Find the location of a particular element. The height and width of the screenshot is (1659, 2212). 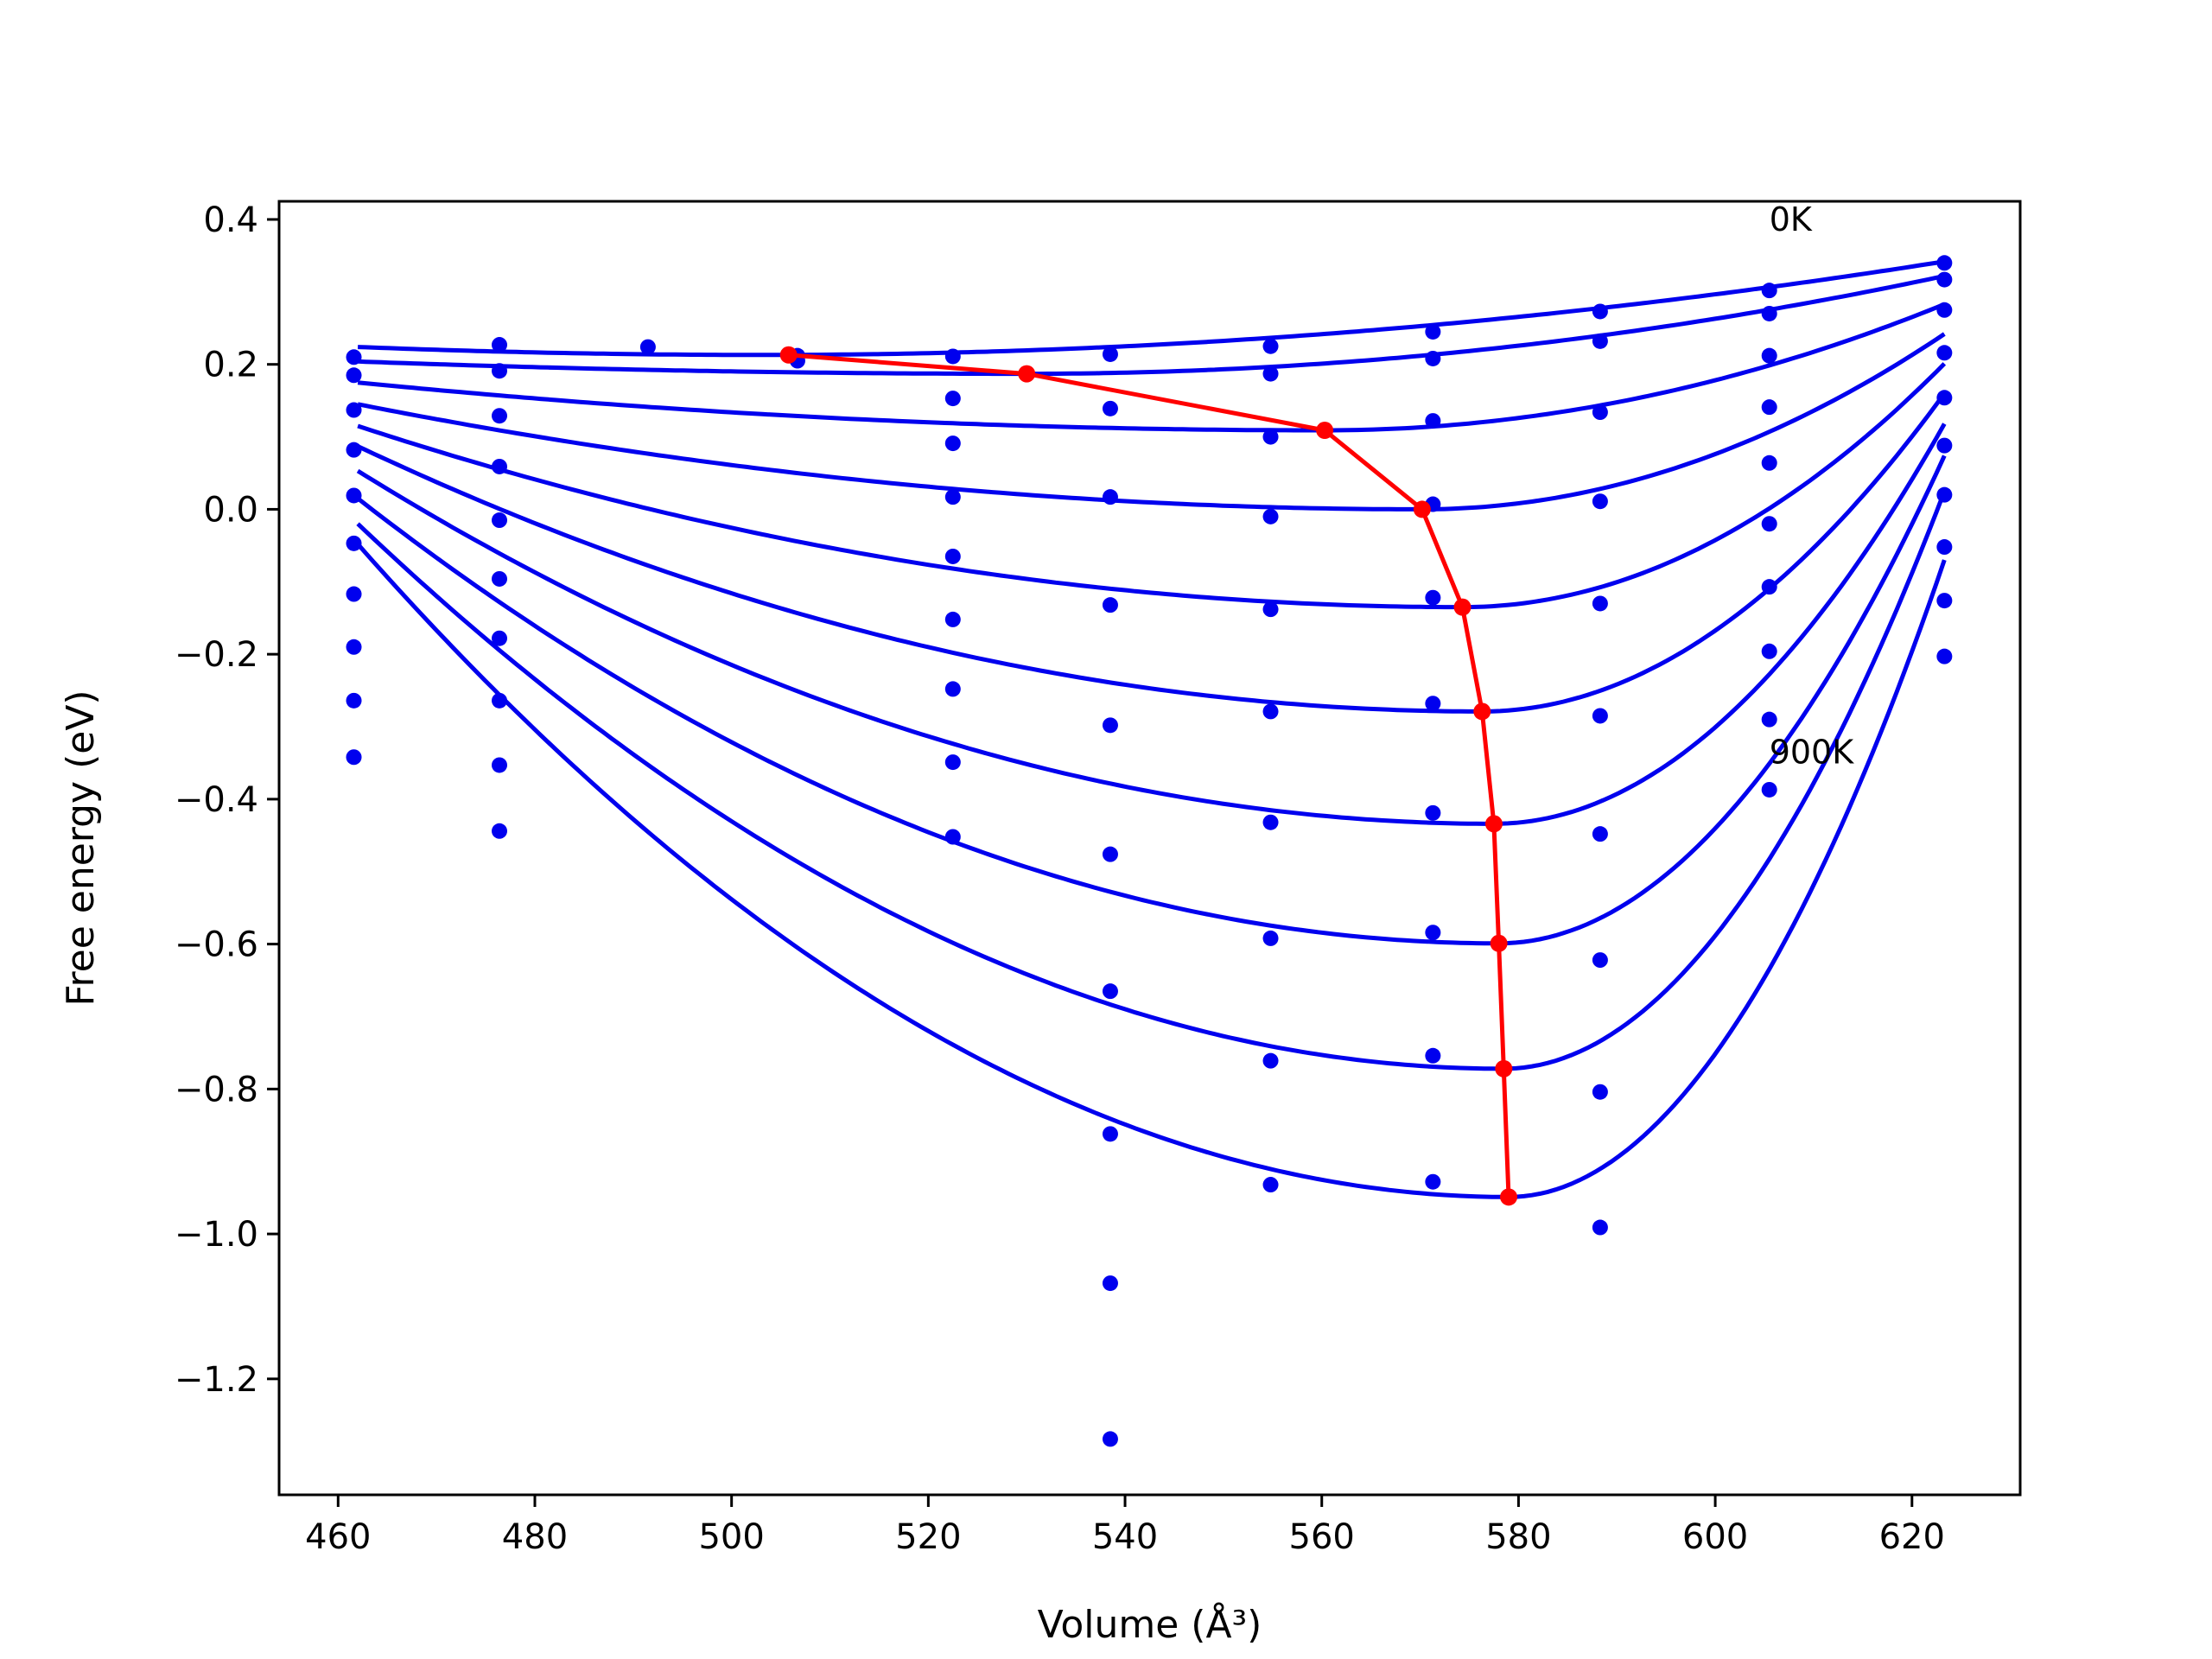

y-tick-label: 0.0 is located at coordinates (231, 510).